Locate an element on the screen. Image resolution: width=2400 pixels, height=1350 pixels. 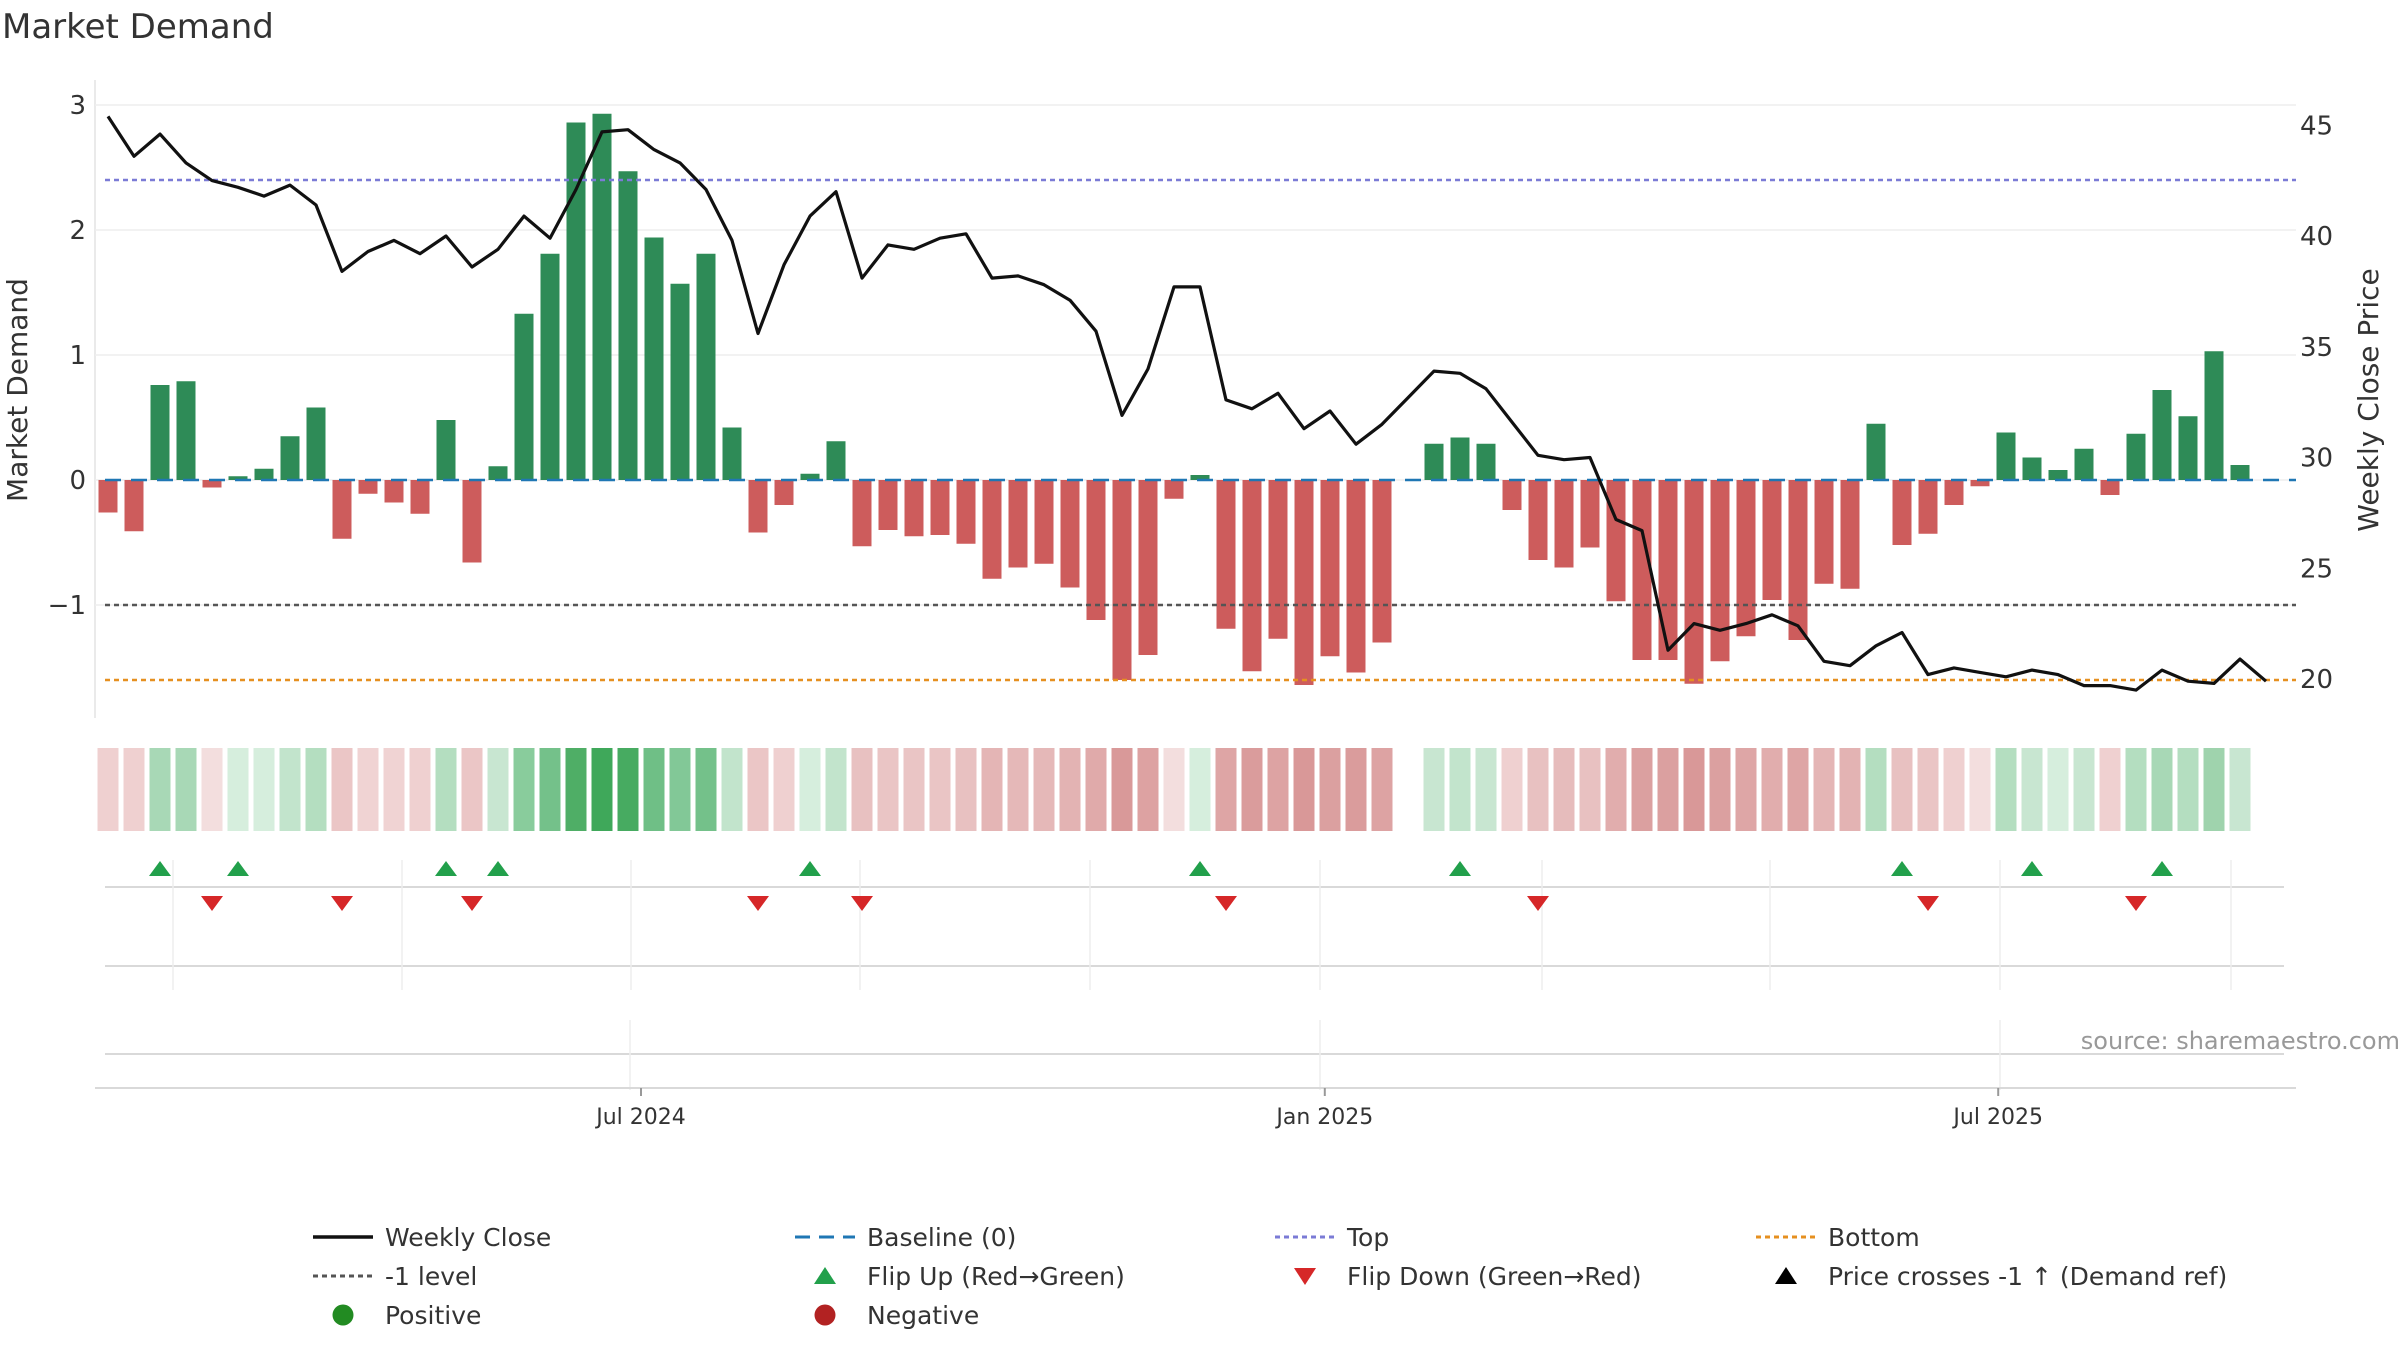
y-tick-label: 2 is located at coordinates (77, 231).